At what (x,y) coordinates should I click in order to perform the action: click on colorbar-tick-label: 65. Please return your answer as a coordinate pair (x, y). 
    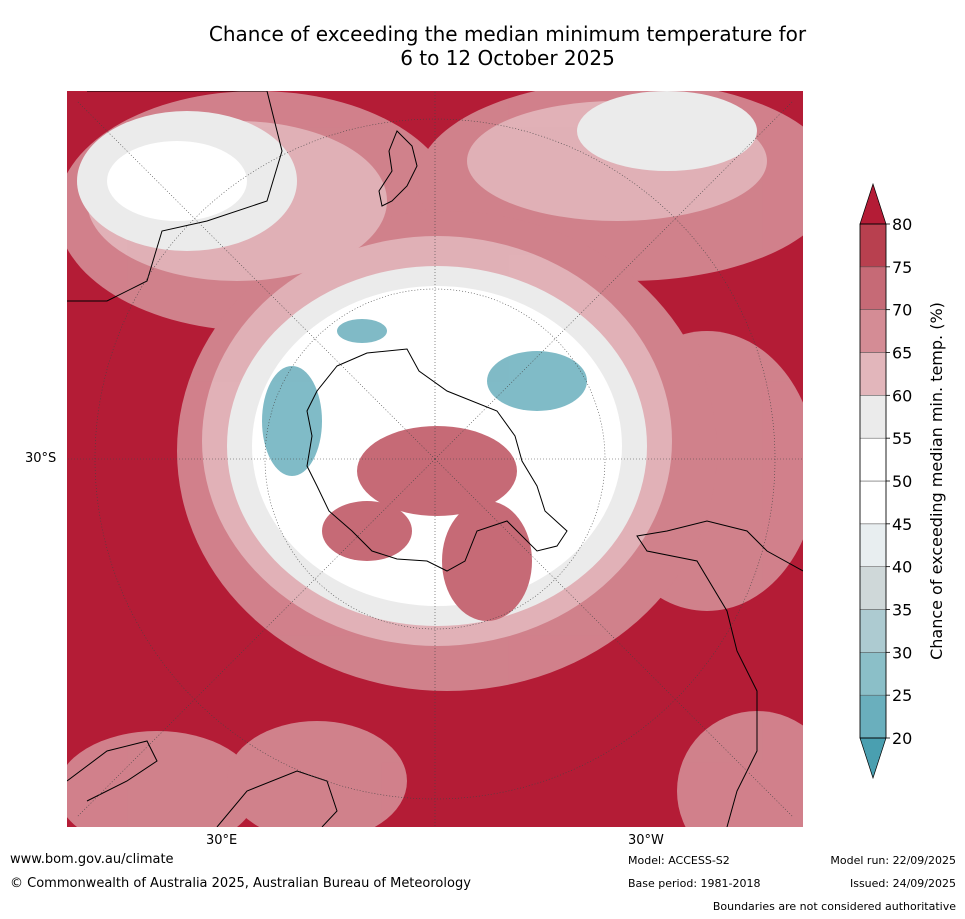
    Looking at the image, I should click on (902, 353).